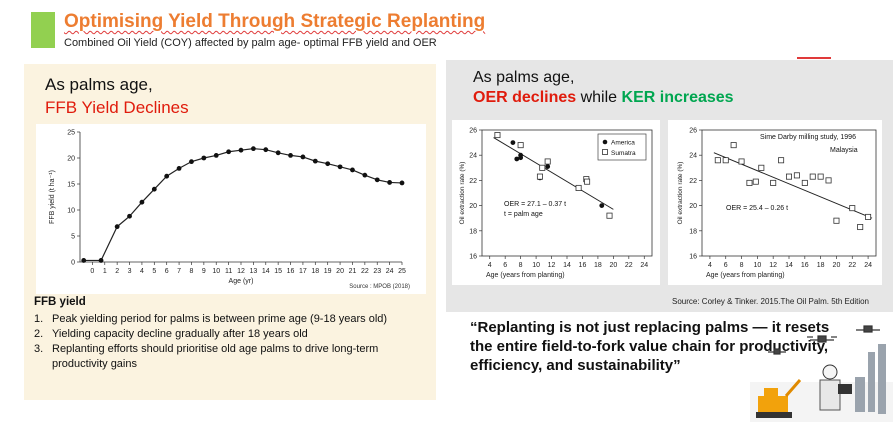 The height and width of the screenshot is (422, 893). Describe the element at coordinates (228, 271) in the screenshot. I see `x-tick-label: 11` at that location.